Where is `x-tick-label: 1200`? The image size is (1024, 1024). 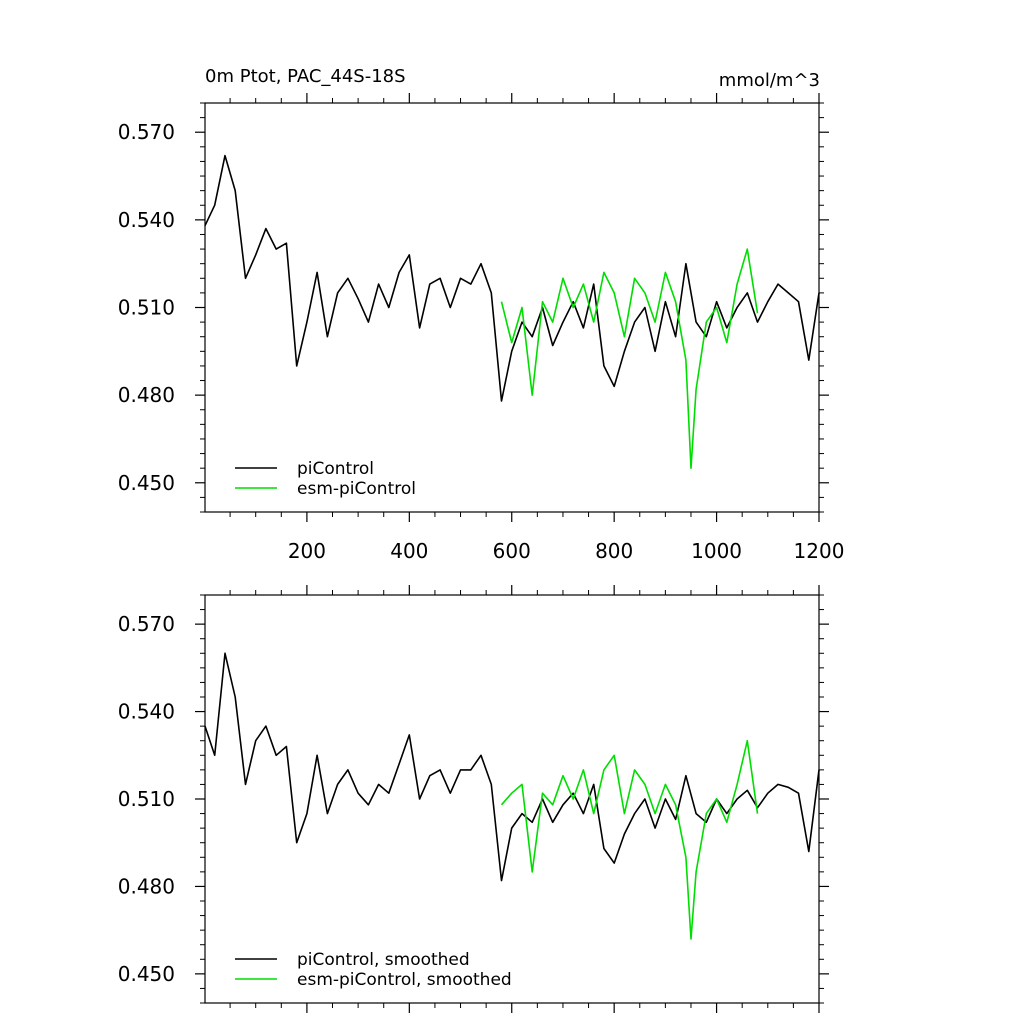
x-tick-label: 1200 is located at coordinates (819, 551).